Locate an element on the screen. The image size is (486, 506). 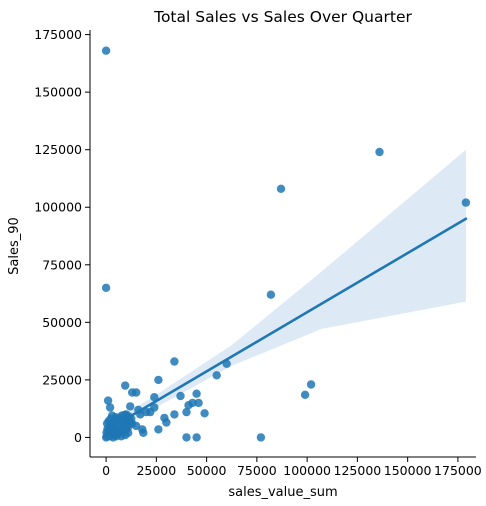
y-tick-label: 100000 is located at coordinates (58, 207).